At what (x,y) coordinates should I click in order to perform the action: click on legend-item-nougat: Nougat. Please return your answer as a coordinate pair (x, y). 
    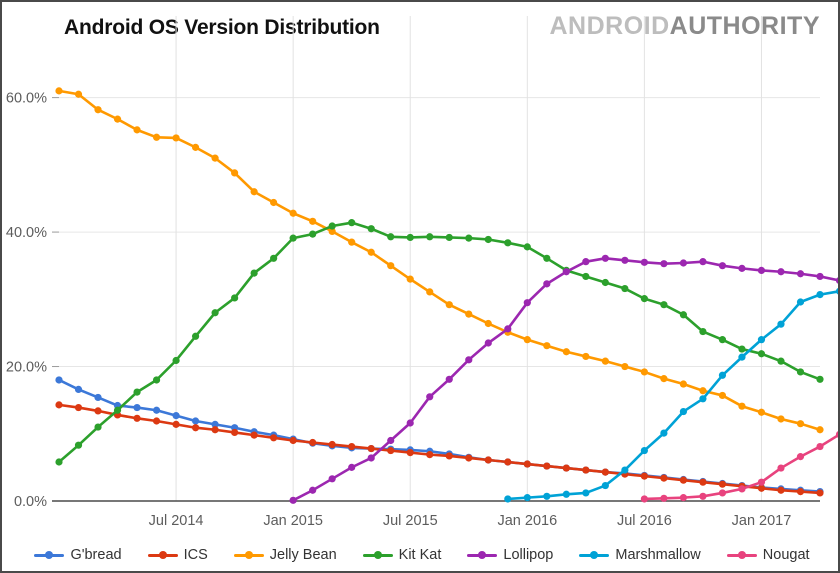
    Looking at the image, I should click on (768, 555).